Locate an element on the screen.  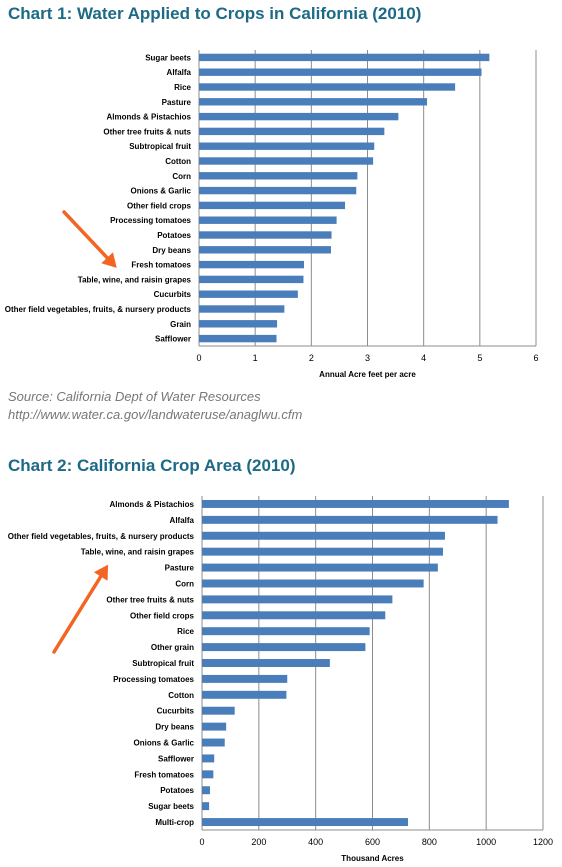
chart-1-category-label: Almonds & Pistachios is located at coordinates (149, 117).